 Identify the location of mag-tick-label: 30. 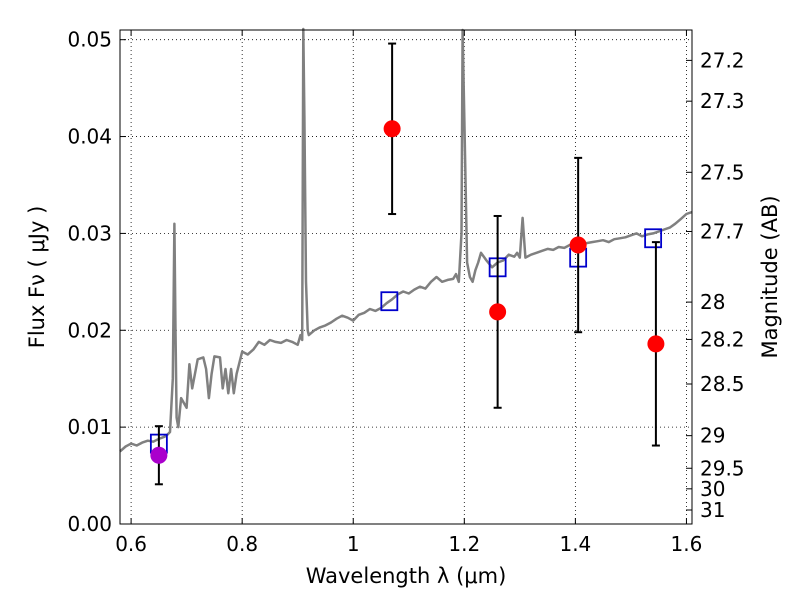
(712, 489).